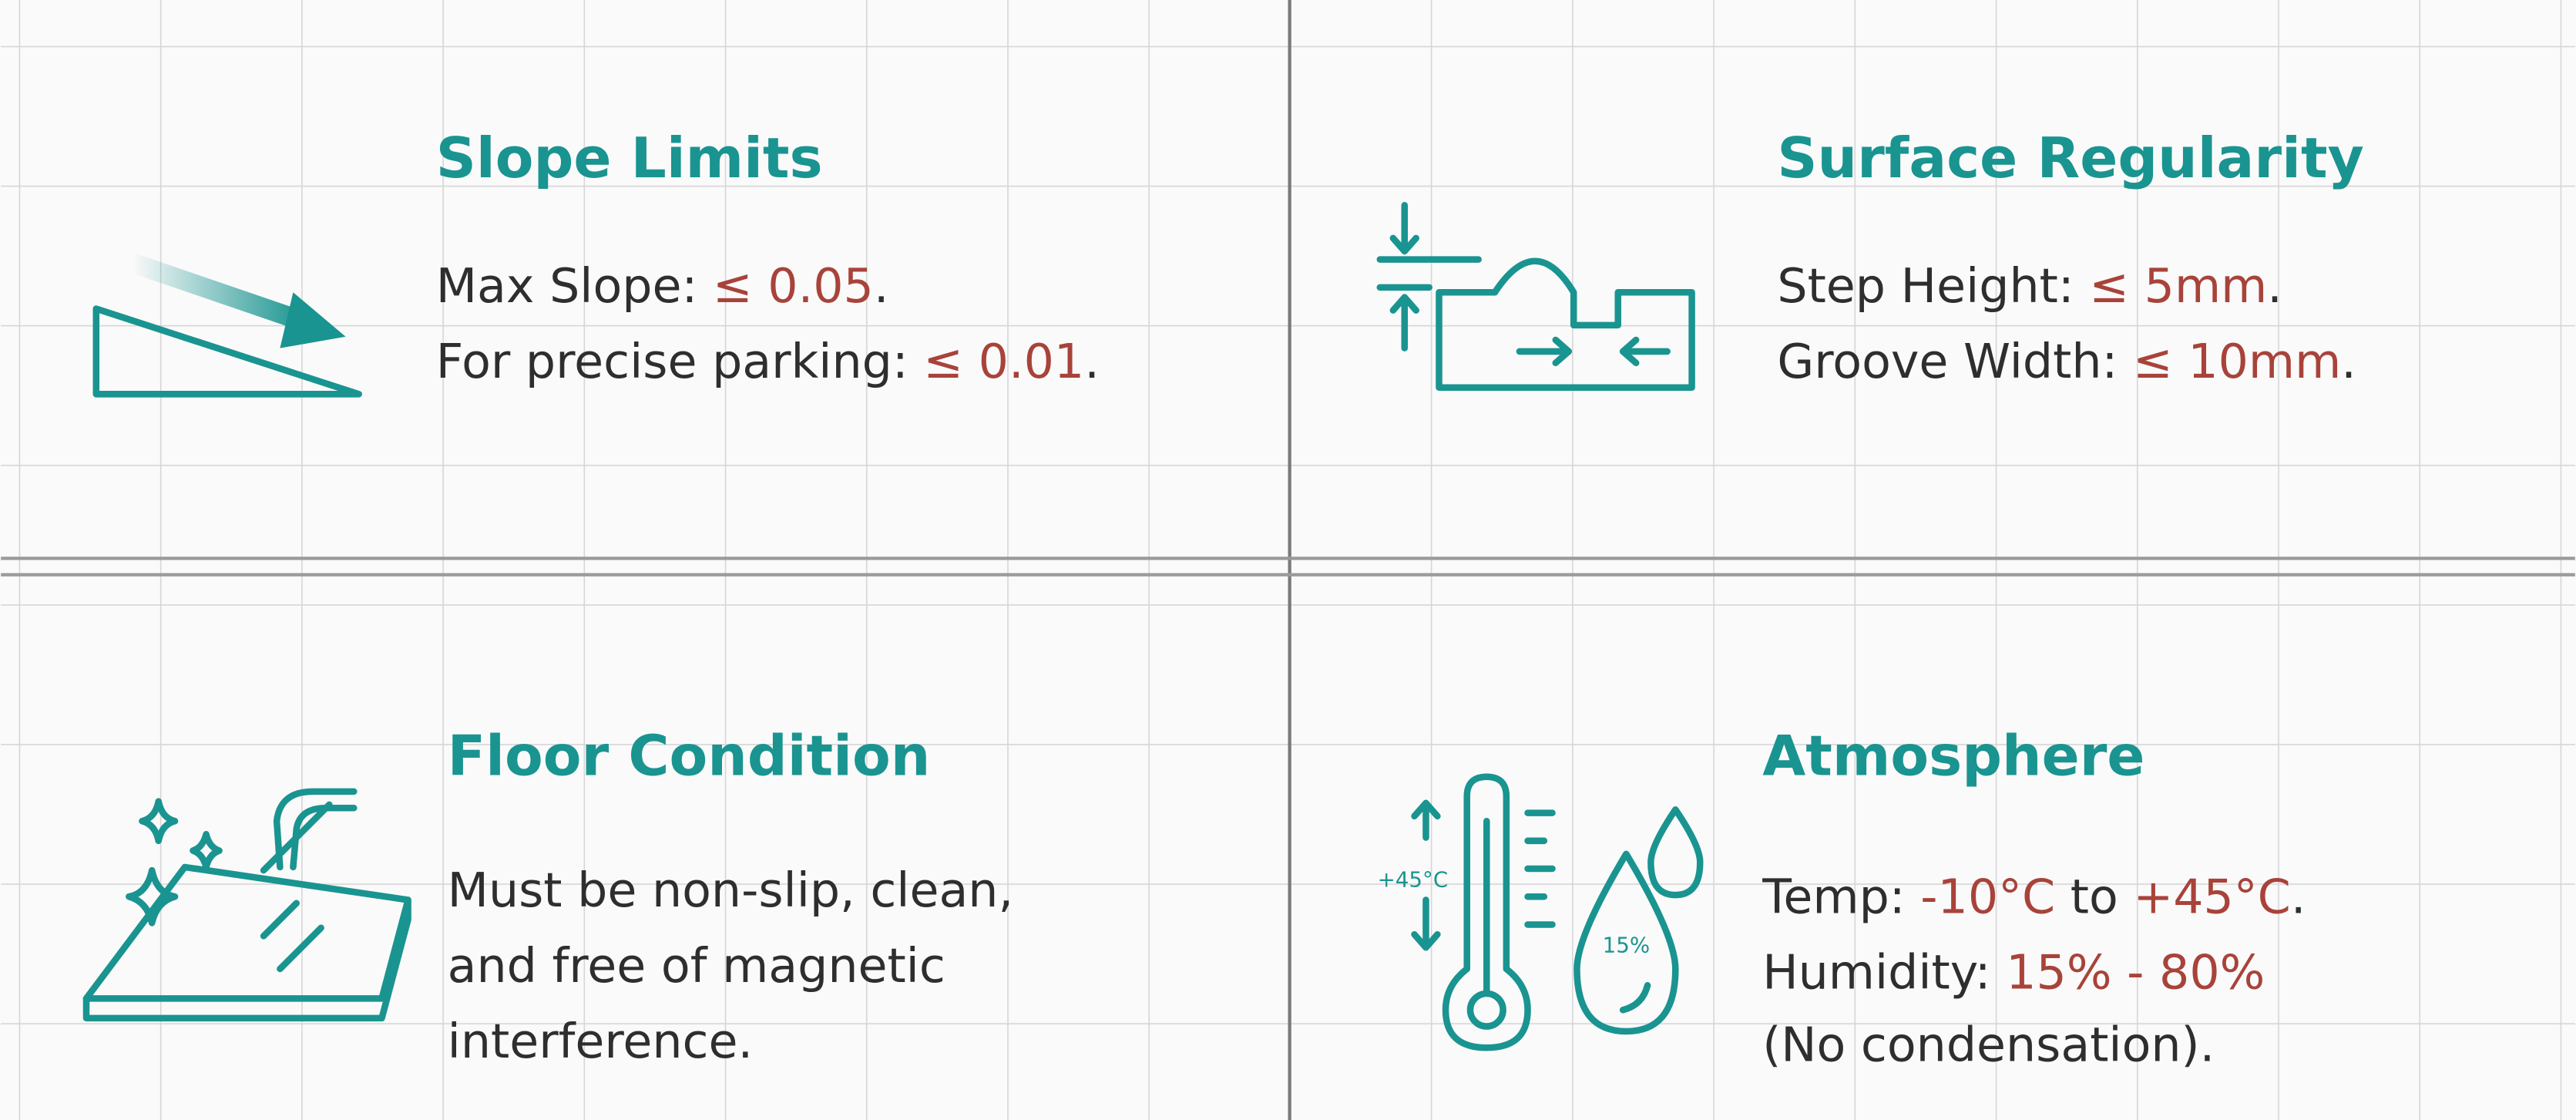  What do you see at coordinates (574, 286) in the screenshot?
I see `text-segment: Max Slope:` at bounding box center [574, 286].